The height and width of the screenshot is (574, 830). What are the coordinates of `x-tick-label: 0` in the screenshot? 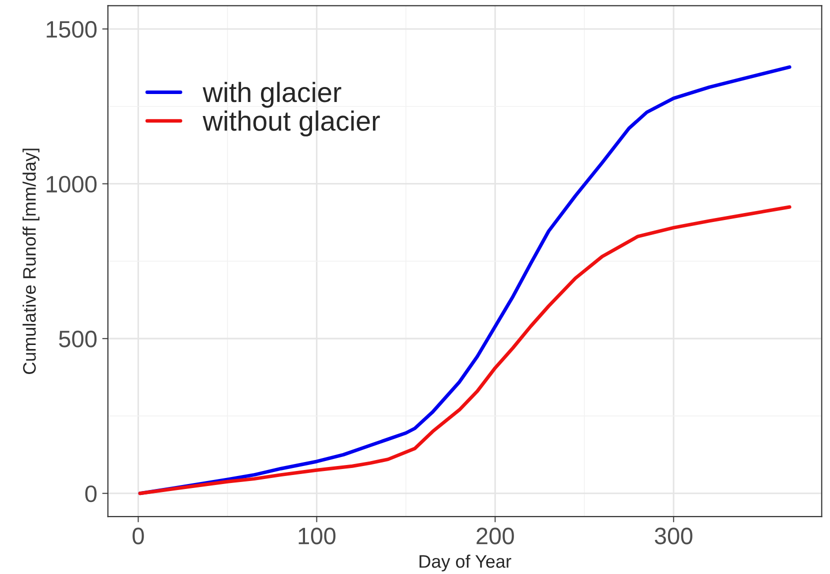 It's located at (138, 536).